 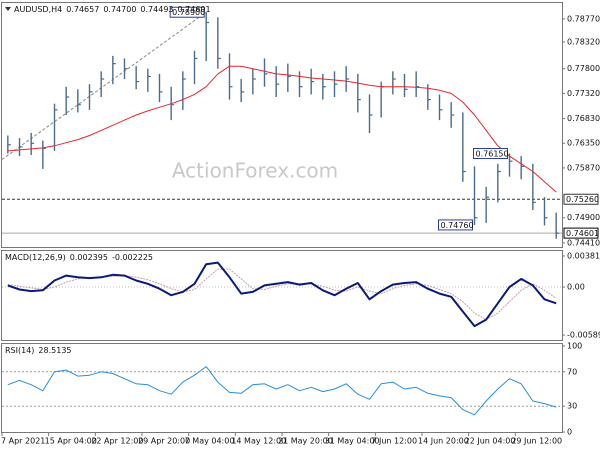 I want to click on x-tick-label: 29 Jun 12:00, so click(x=536, y=441).